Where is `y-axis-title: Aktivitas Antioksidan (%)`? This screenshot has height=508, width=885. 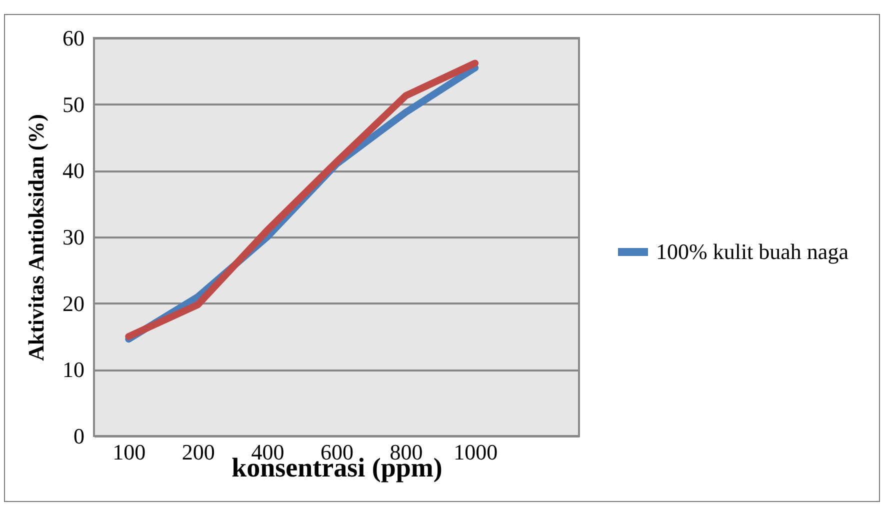 y-axis-title: Aktivitas Antioksidan (%) is located at coordinates (36, 237).